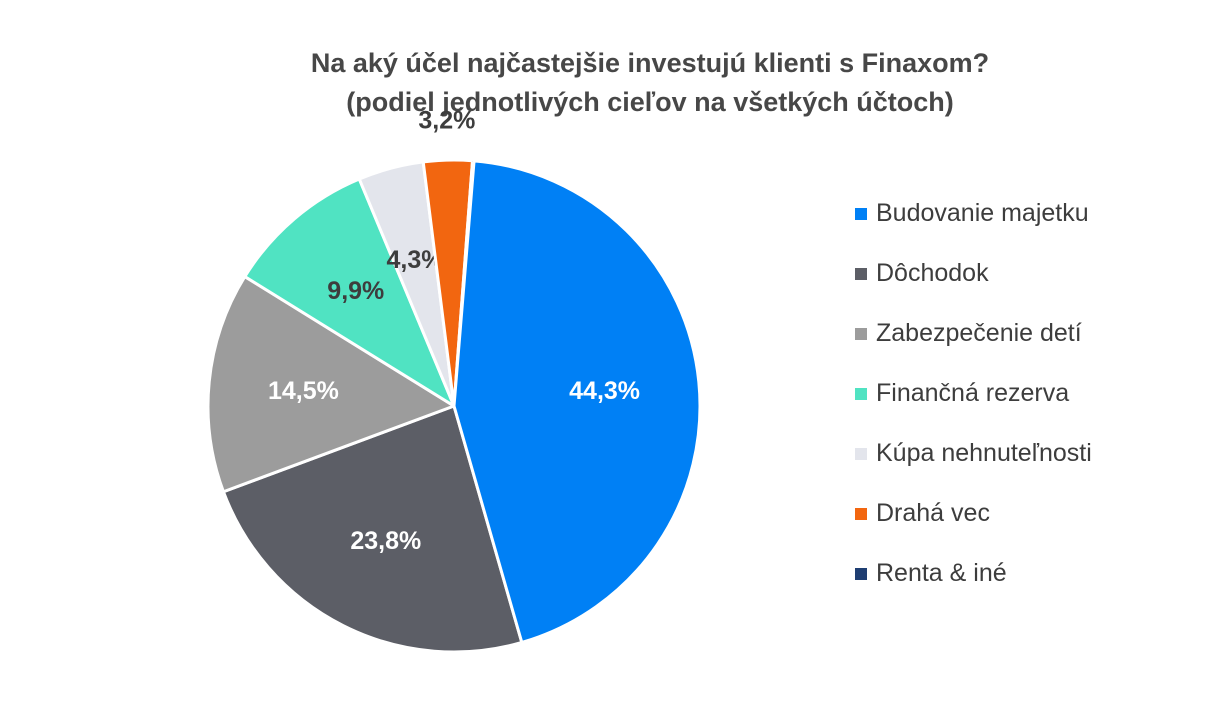  I want to click on legend-label: Budovanie majetku, so click(982, 212).